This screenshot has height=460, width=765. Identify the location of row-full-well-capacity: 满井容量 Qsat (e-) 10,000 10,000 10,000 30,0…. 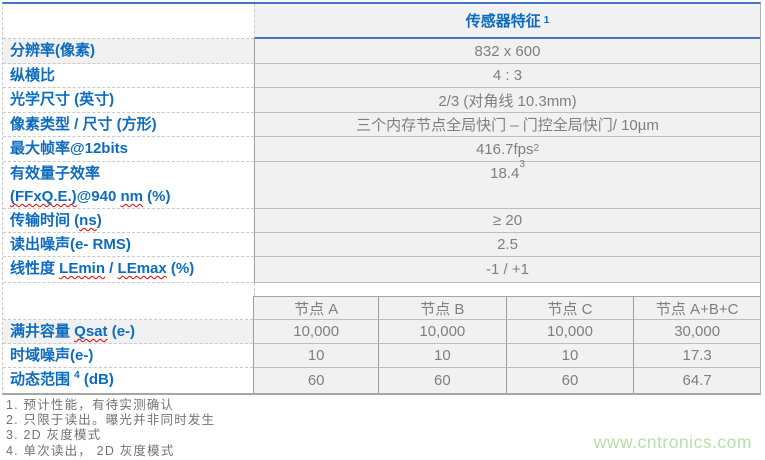
(381, 332).